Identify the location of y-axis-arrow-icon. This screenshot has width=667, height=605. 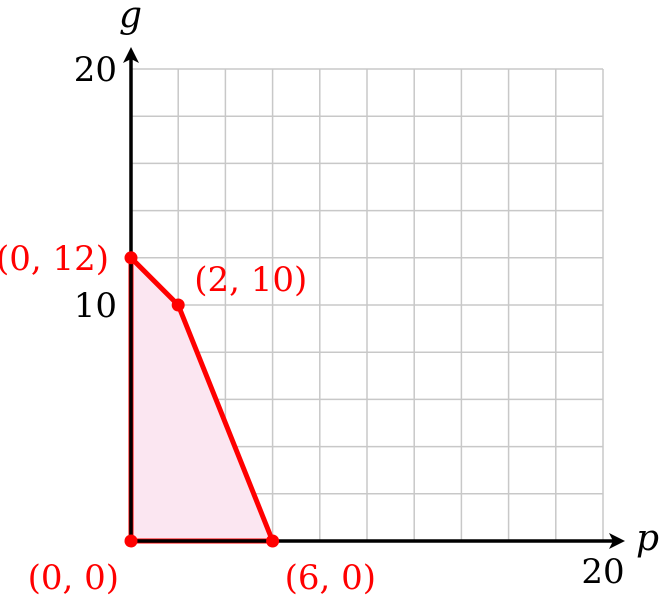
(131, 55).